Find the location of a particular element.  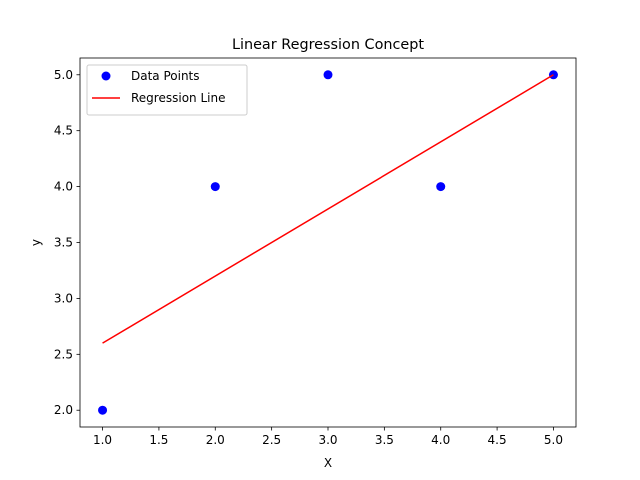

x-tick-label: 3.5 is located at coordinates (384, 440).